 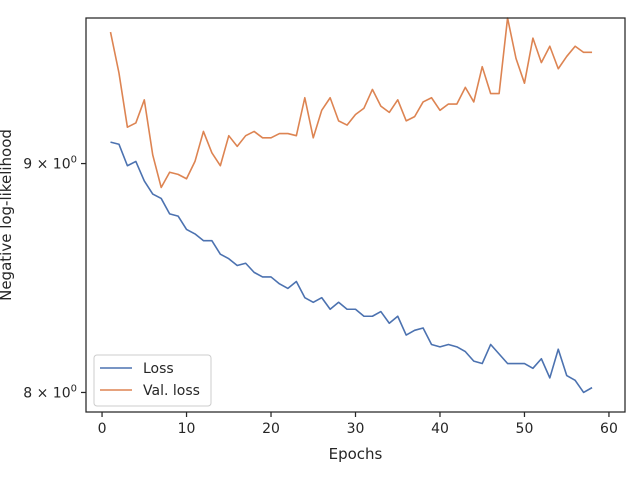 What do you see at coordinates (171, 391) in the screenshot?
I see `legend-label: Val. loss` at bounding box center [171, 391].